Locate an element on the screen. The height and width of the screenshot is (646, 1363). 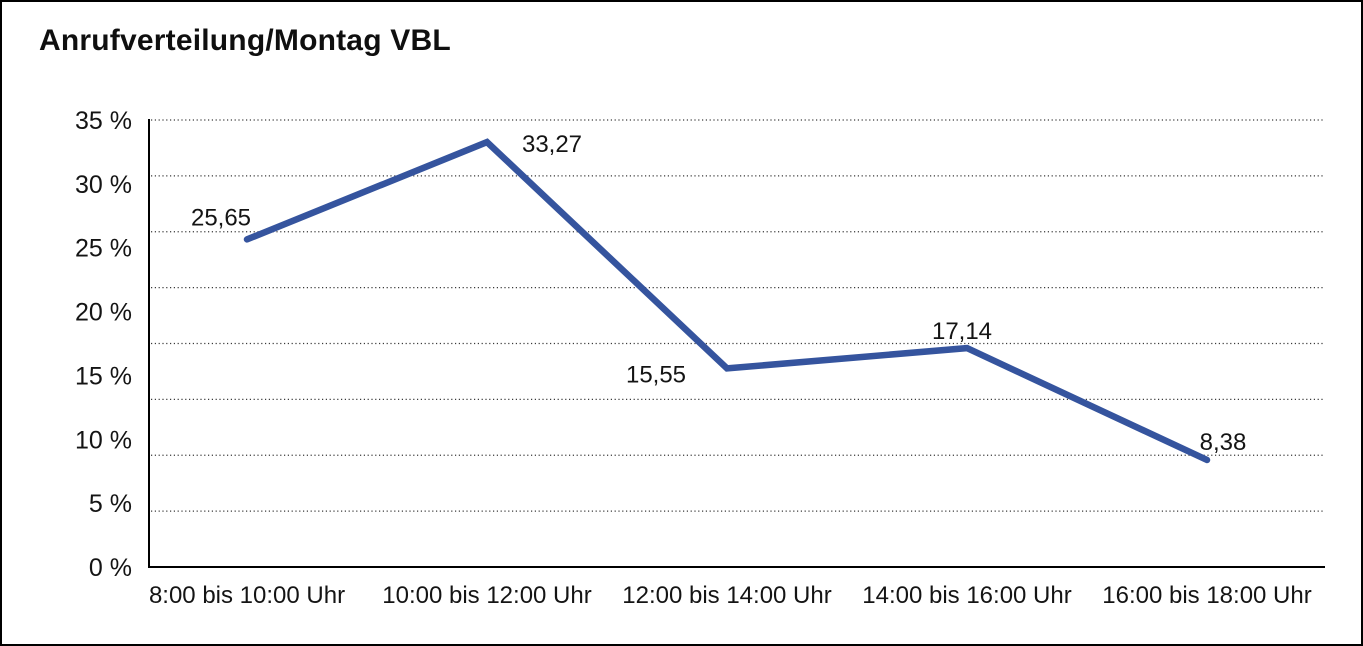
data-label: 17,14 is located at coordinates (962, 331).